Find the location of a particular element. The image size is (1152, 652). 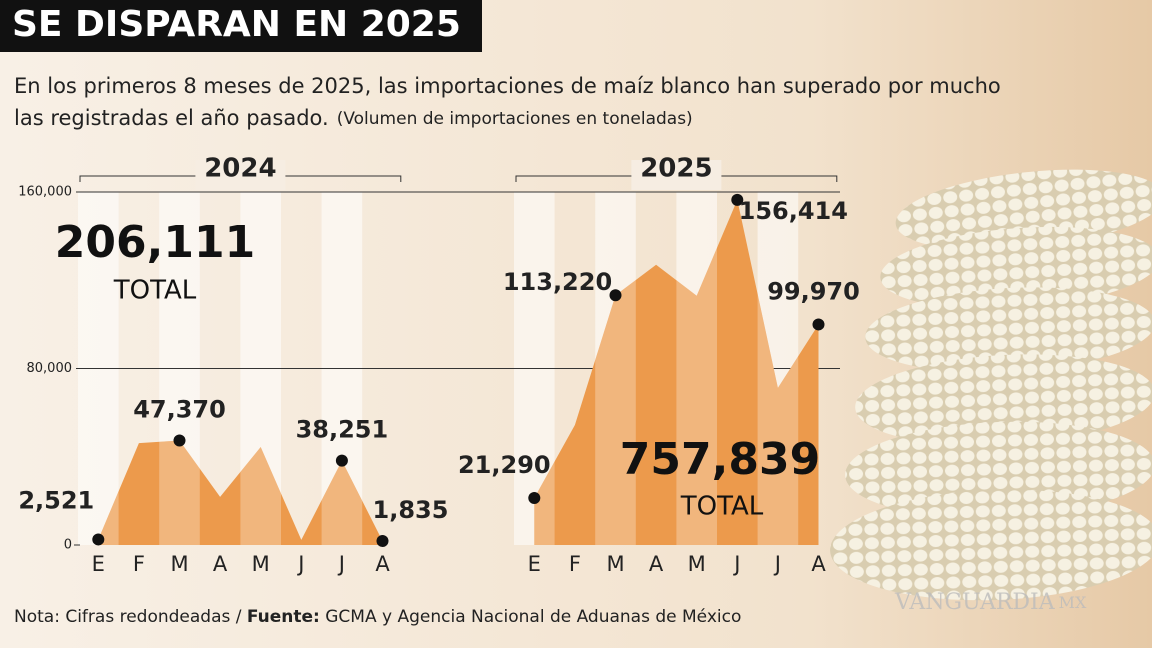

data-label: 38,251 is located at coordinates (342, 430).